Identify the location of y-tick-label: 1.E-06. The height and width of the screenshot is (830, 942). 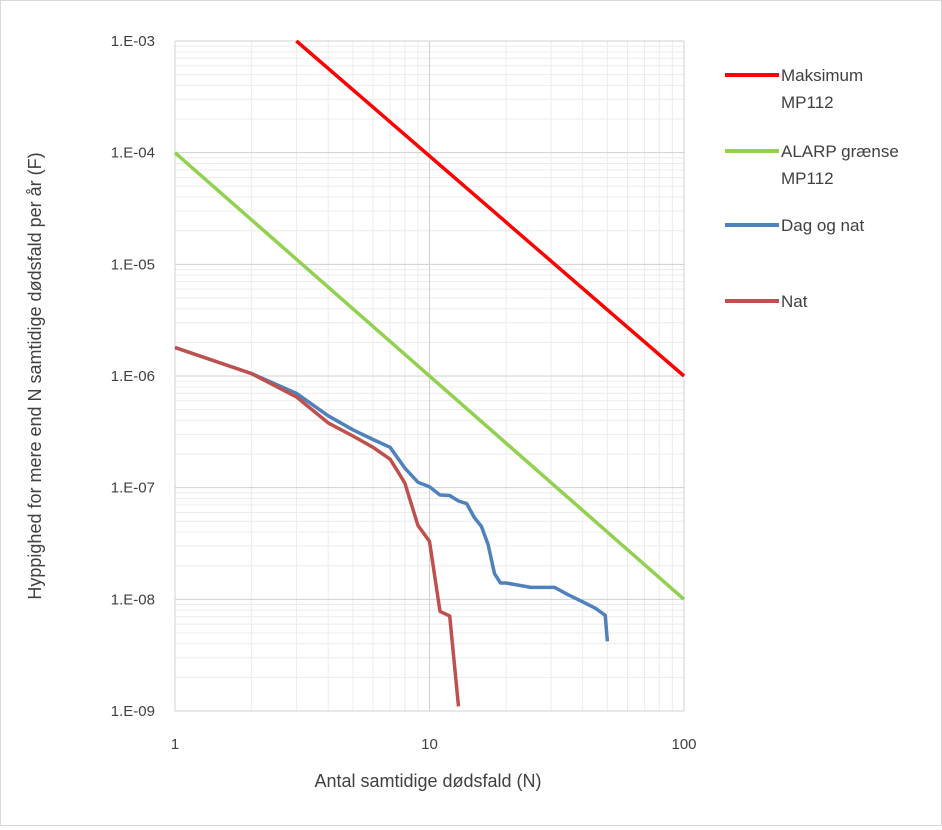
(133, 376).